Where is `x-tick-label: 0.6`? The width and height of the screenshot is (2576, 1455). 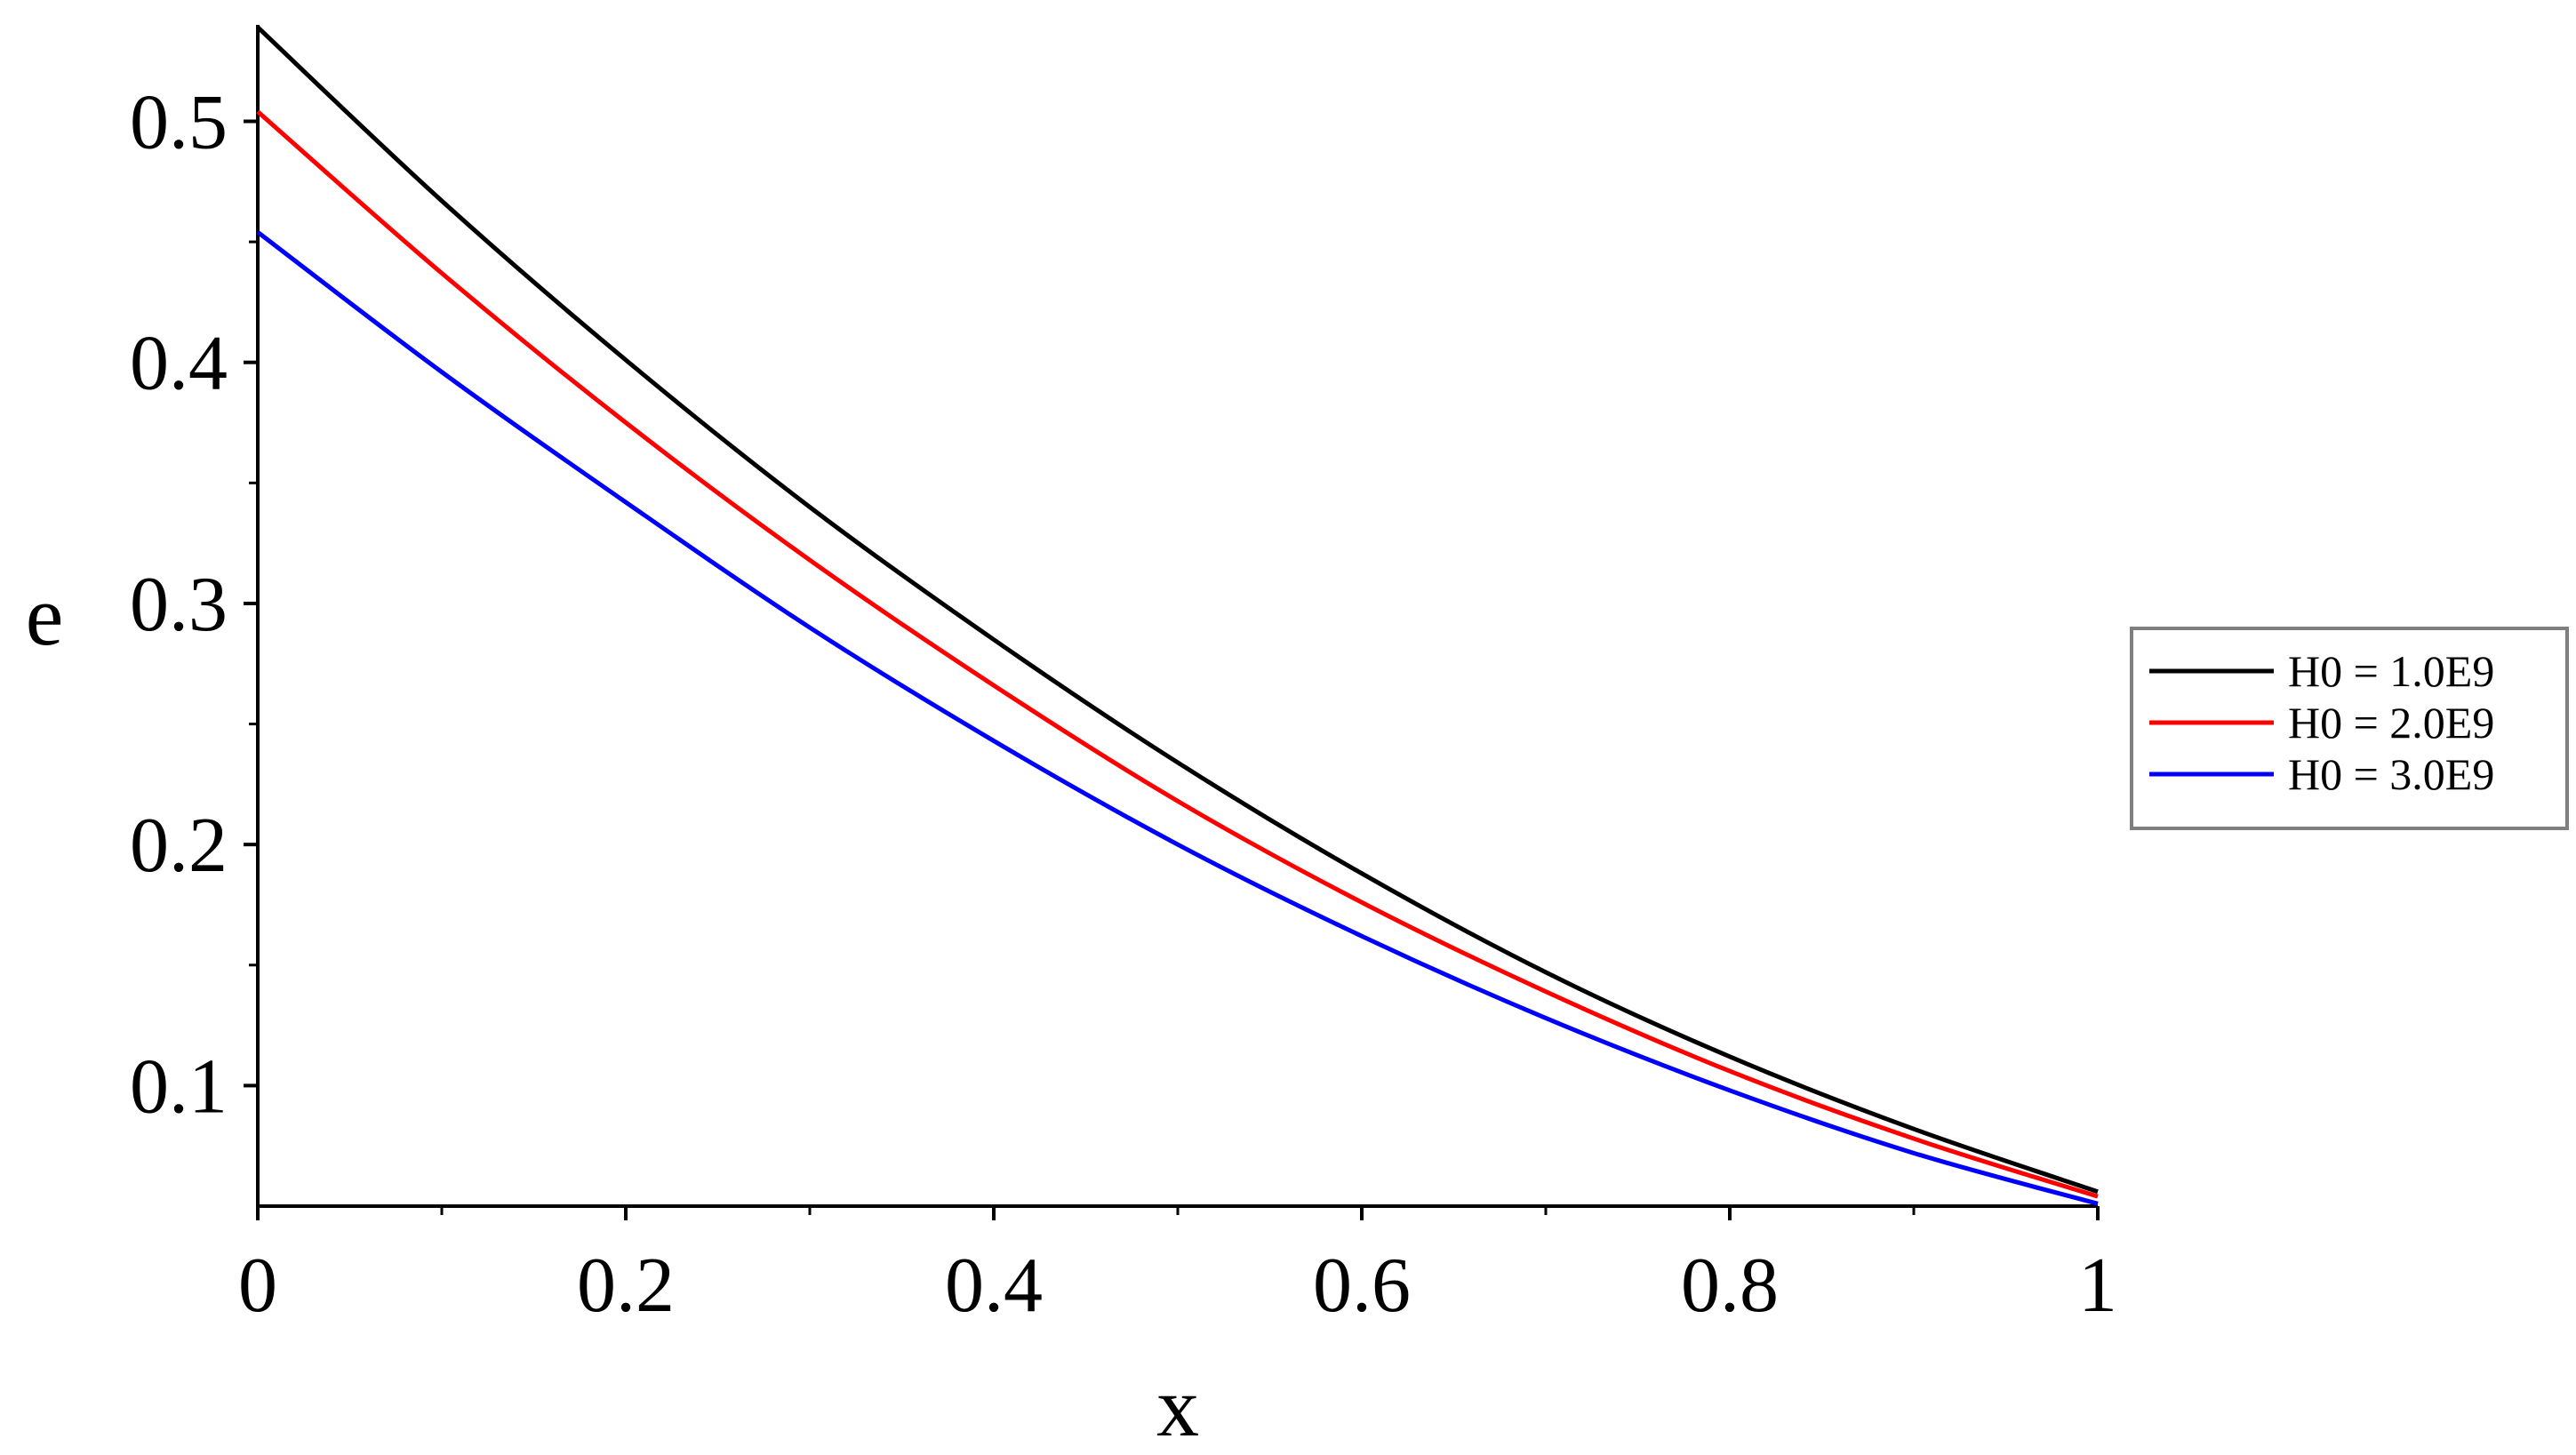
x-tick-label: 0.6 is located at coordinates (1362, 1286).